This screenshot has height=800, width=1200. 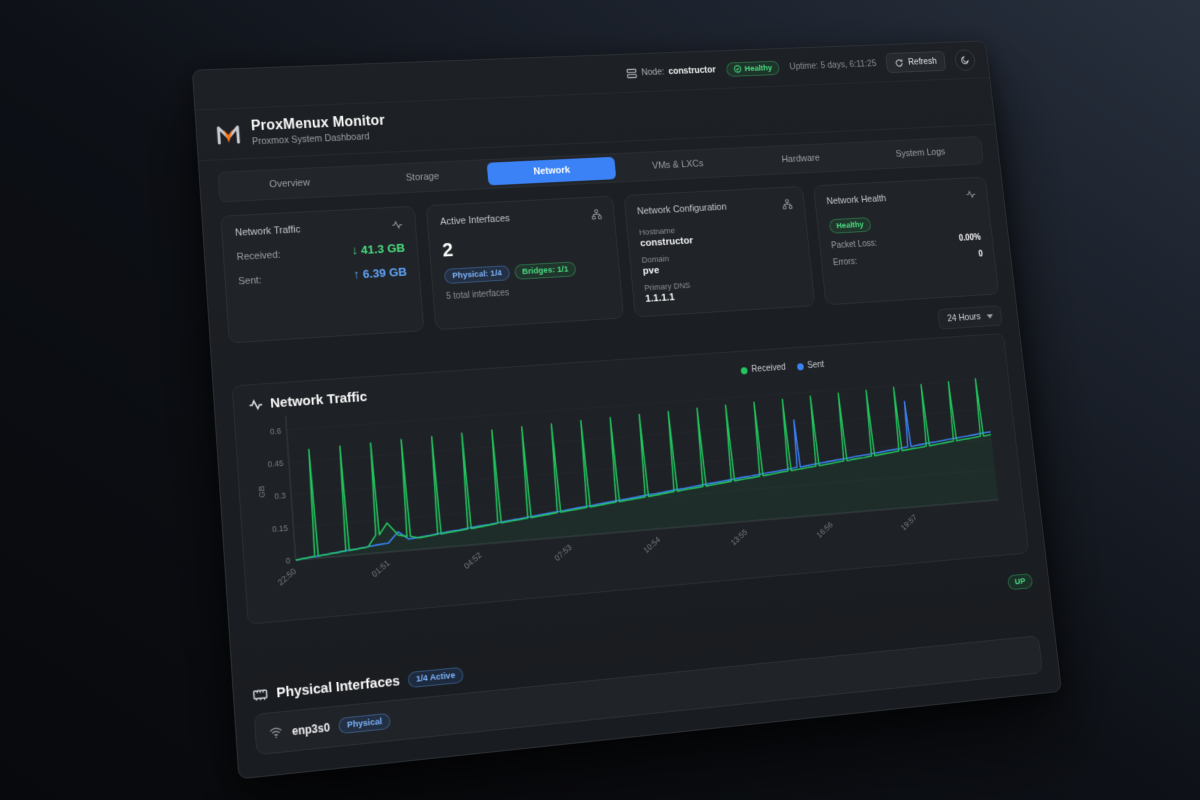 I want to click on card-title: Network Health, so click(x=856, y=200).